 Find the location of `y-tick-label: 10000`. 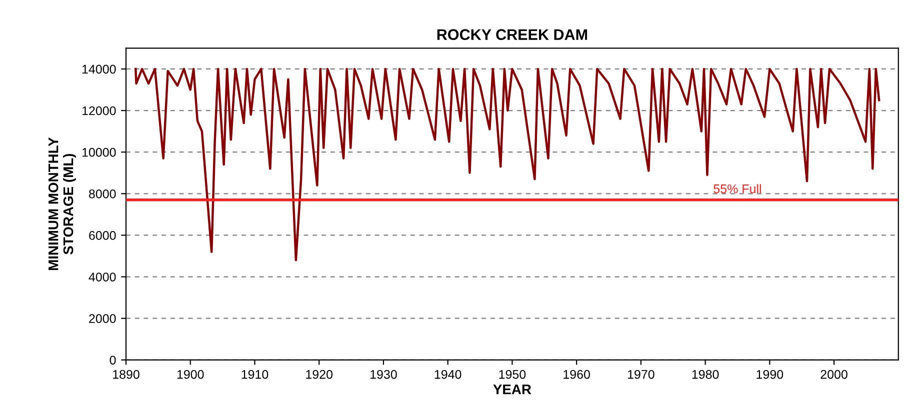

y-tick-label: 10000 is located at coordinates (99, 152).